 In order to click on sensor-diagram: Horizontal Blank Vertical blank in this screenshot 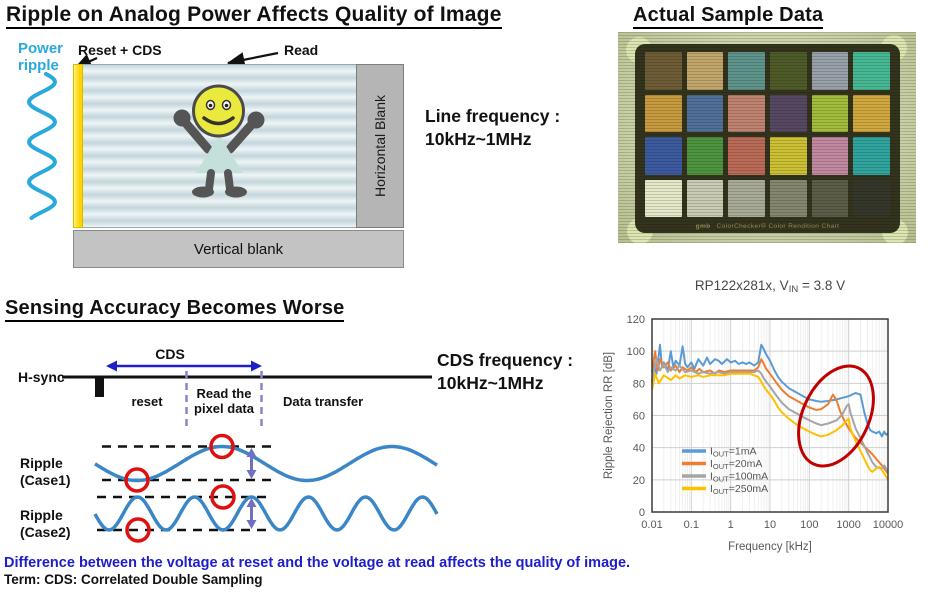, I will do `click(238, 166)`.